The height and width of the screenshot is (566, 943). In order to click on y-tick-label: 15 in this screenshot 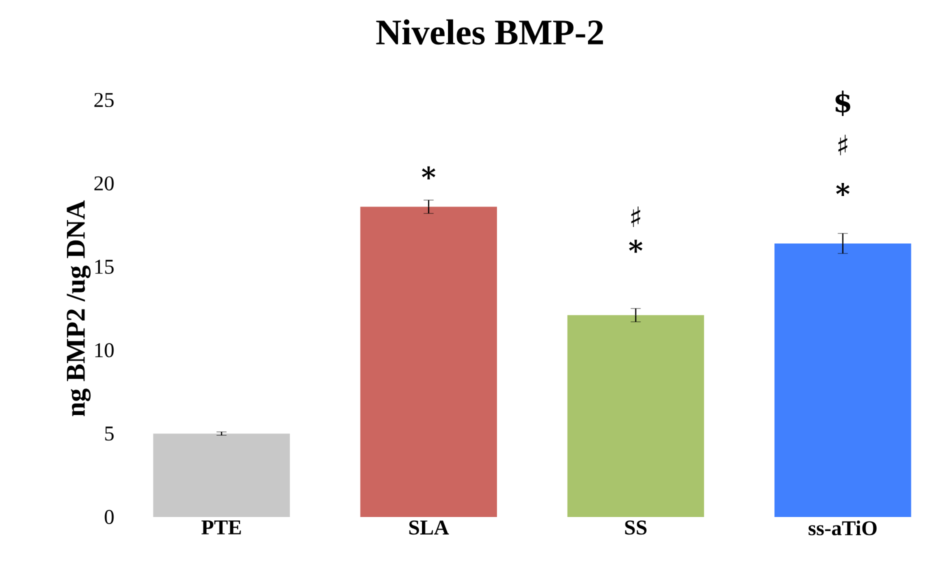, I will do `click(104, 267)`.